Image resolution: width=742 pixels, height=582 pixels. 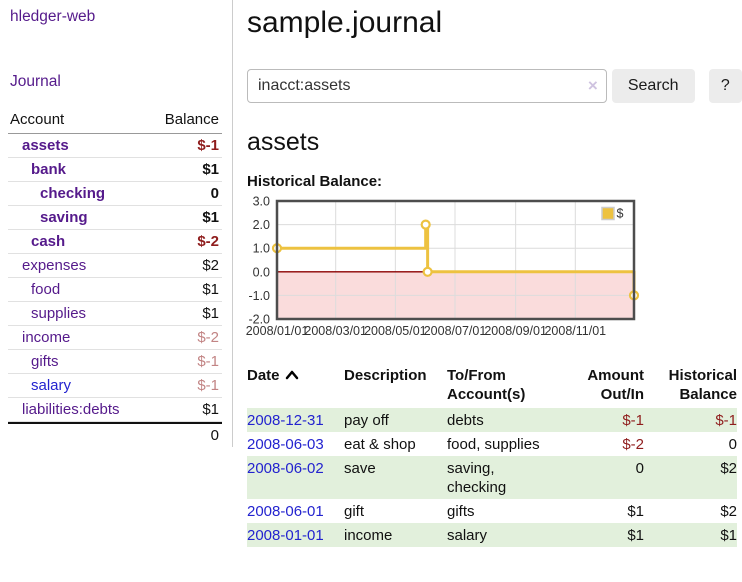 What do you see at coordinates (115, 314) in the screenshot?
I see `account-row: supplies $1` at bounding box center [115, 314].